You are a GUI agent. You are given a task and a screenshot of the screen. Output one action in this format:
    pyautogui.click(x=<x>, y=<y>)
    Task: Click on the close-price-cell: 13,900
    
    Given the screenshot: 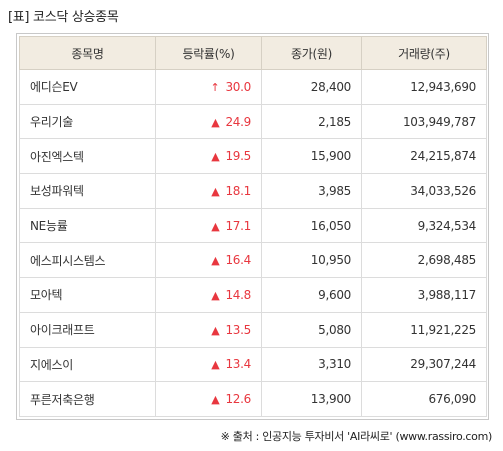 What is the action you would take?
    pyautogui.click(x=311, y=399)
    